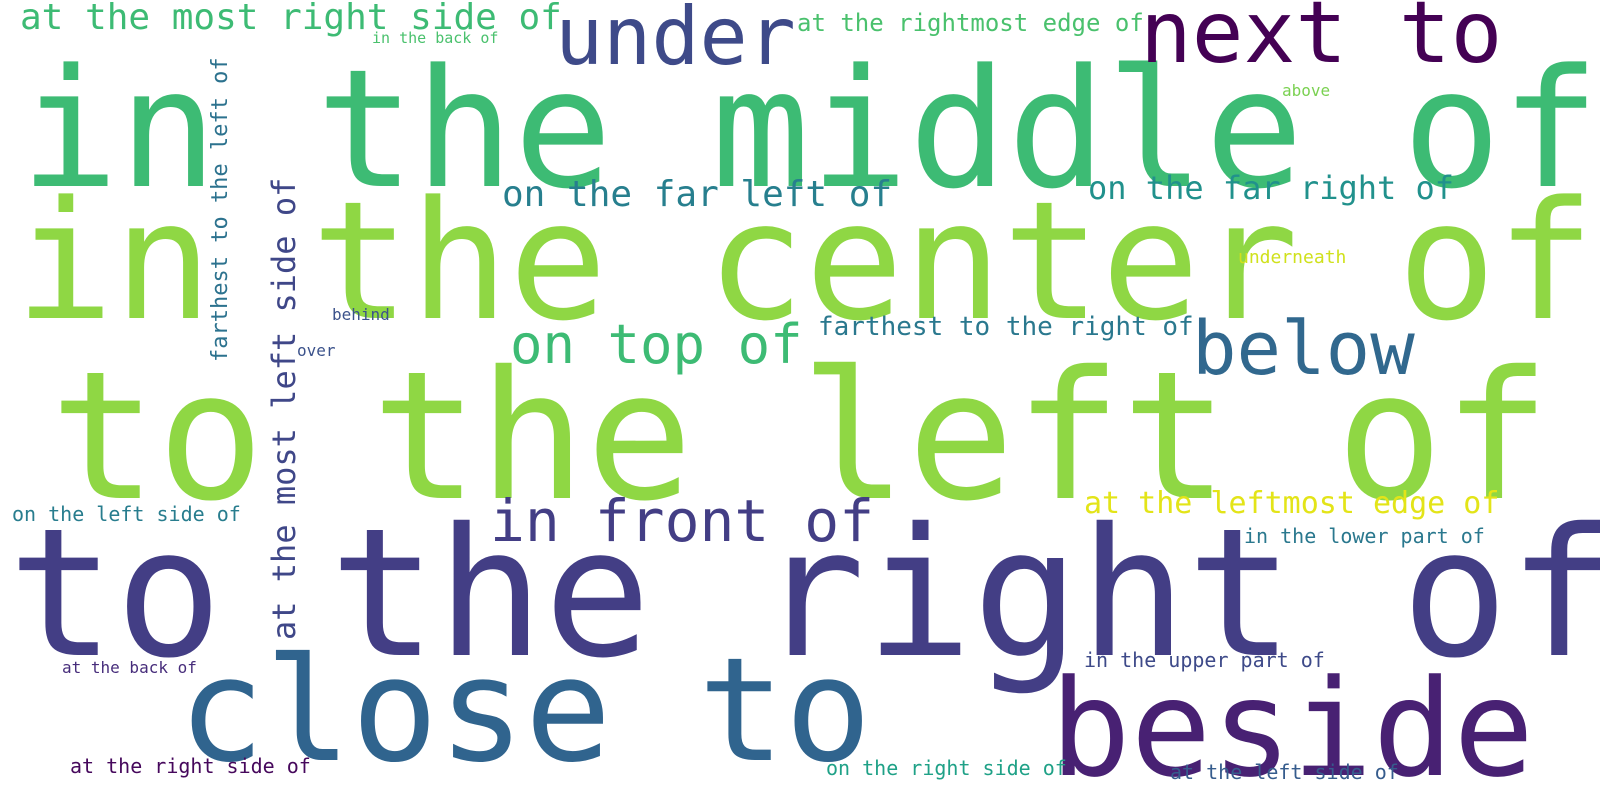 The image size is (1600, 807). What do you see at coordinates (291, 19) in the screenshot?
I see `word-at-the-most-right-side-of: at the most right side of` at bounding box center [291, 19].